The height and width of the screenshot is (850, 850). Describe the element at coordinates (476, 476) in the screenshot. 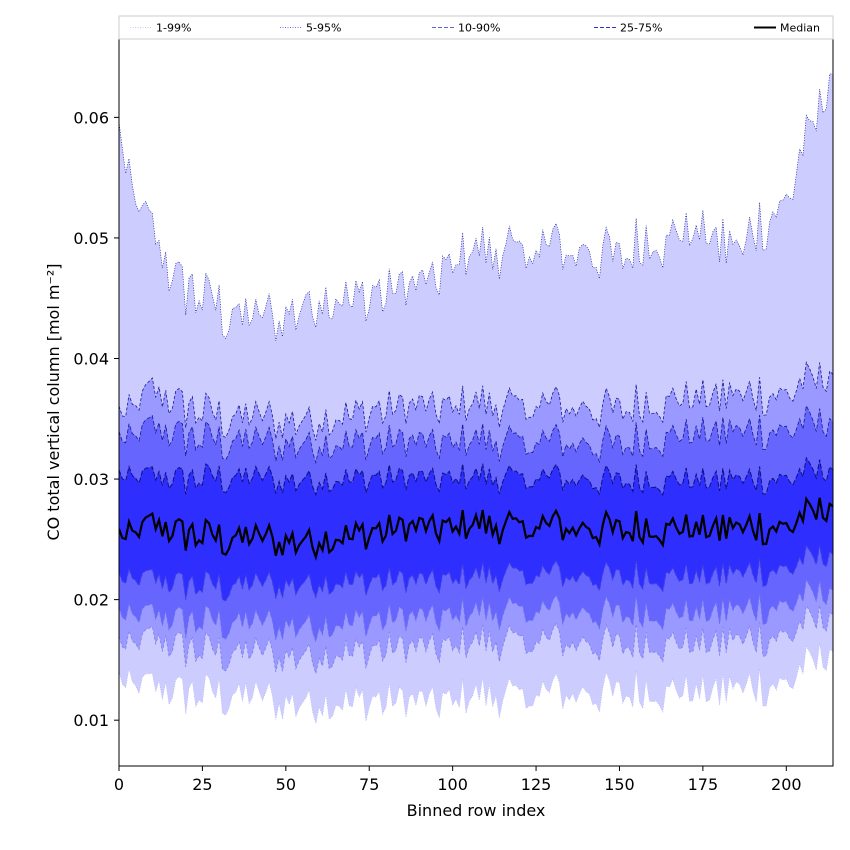

I see `line-p75` at that location.